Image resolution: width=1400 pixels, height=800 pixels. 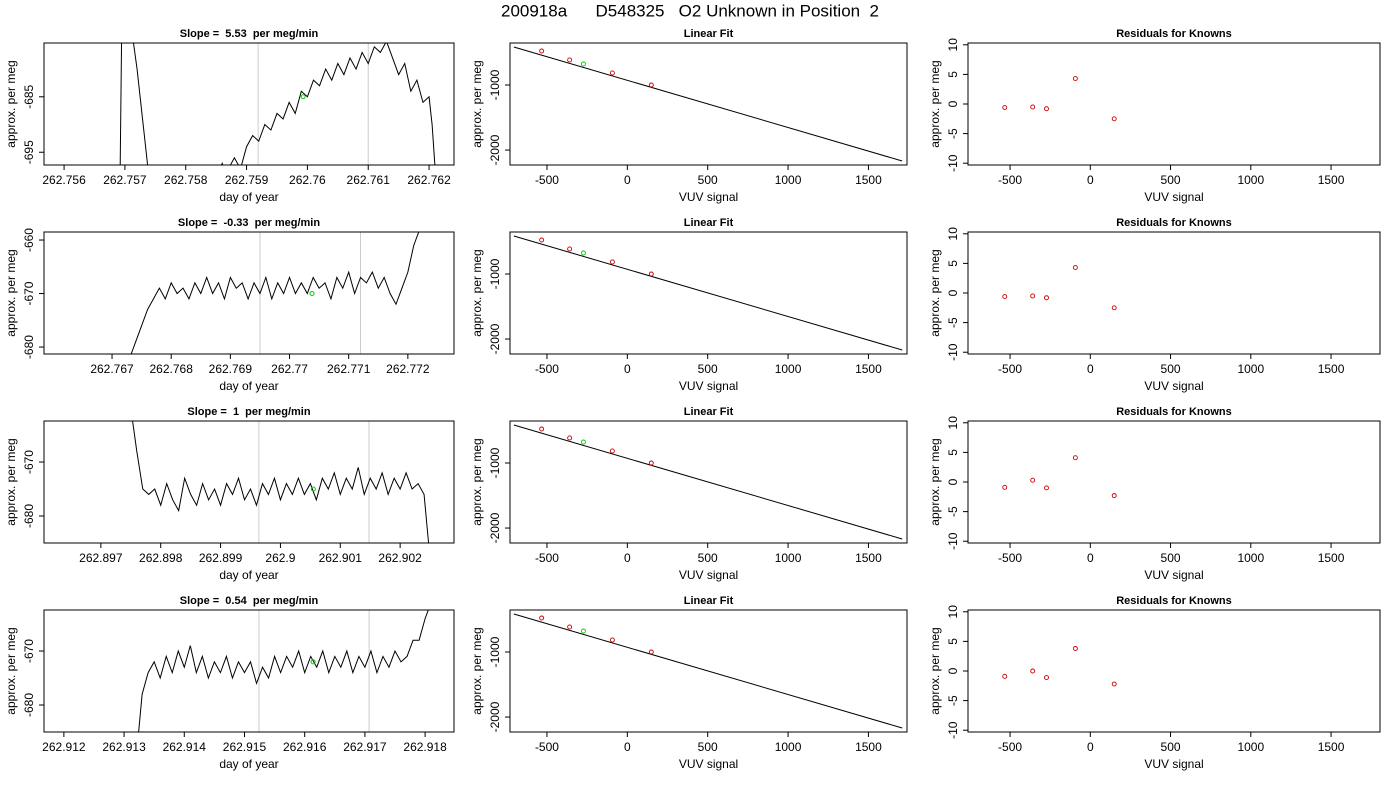 I want to click on panel-title: Residuals for Knowns, so click(x=1174, y=412).